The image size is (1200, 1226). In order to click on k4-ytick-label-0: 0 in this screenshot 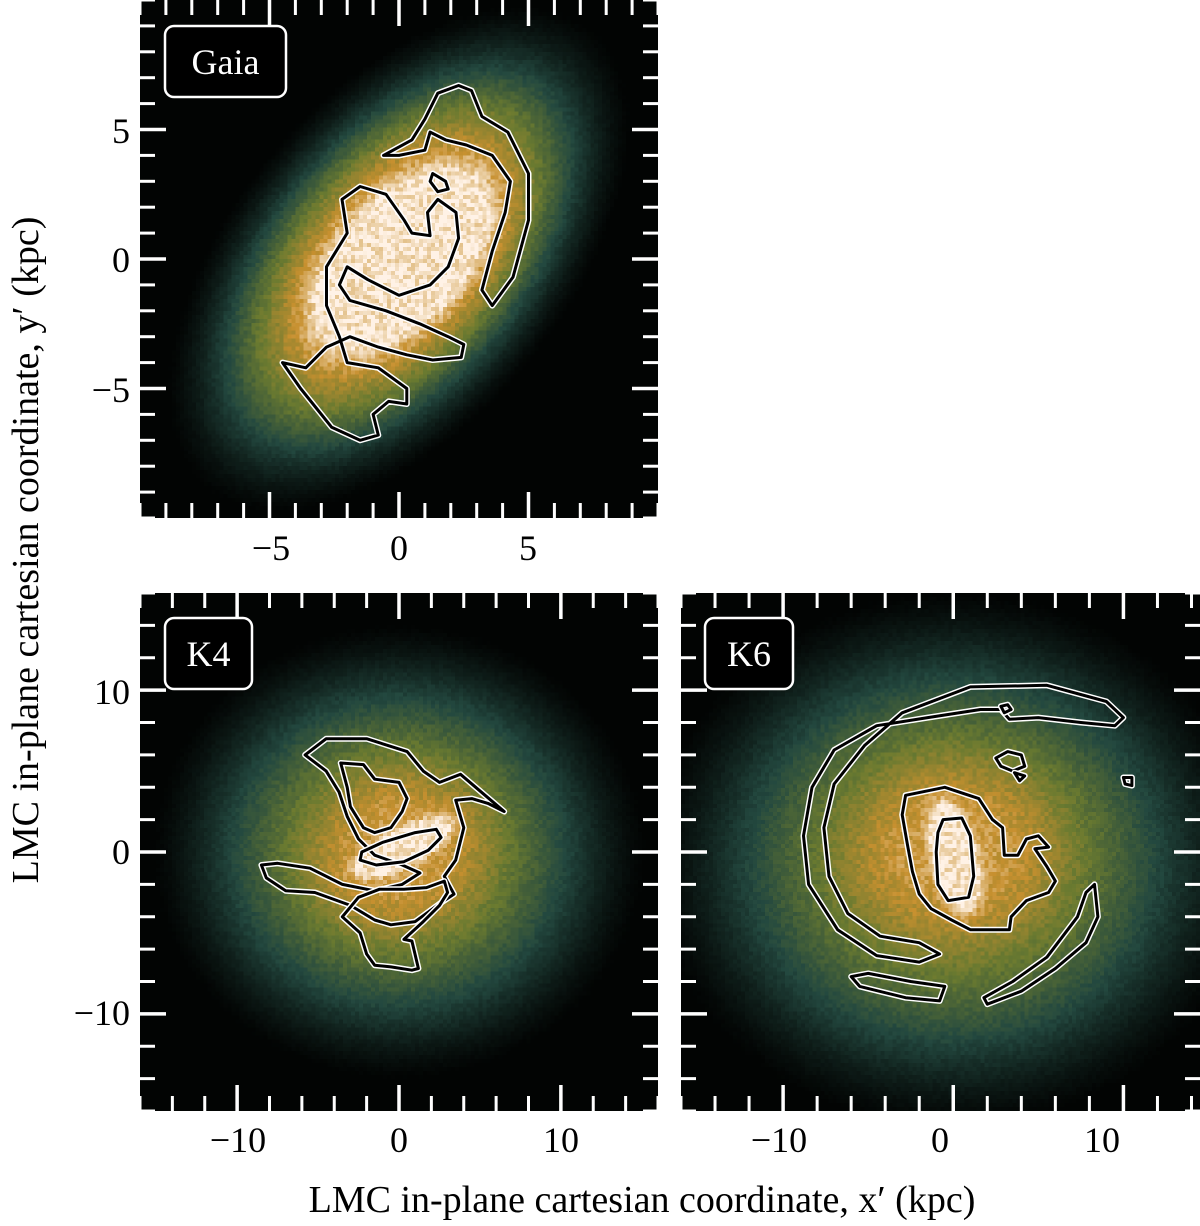, I will do `click(121, 852)`.